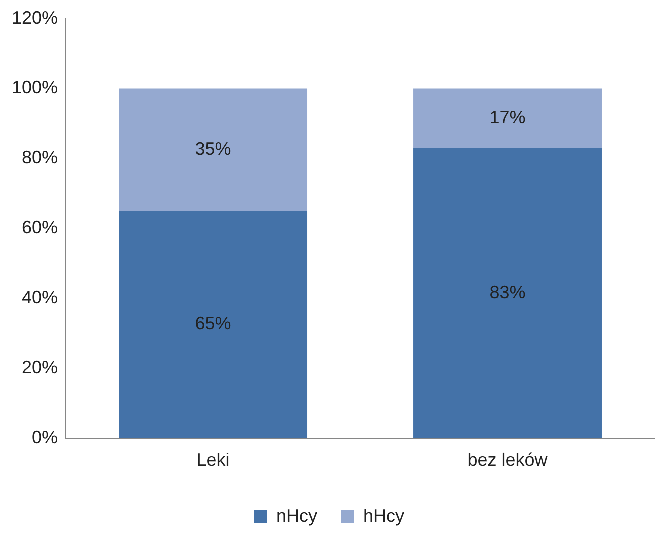 The height and width of the screenshot is (542, 659). I want to click on y-tick-label: 20%, so click(40, 367).